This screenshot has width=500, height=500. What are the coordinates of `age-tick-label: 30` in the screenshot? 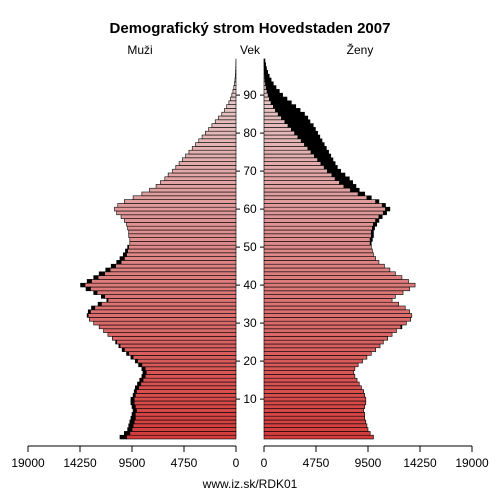 It's located at (250, 323).